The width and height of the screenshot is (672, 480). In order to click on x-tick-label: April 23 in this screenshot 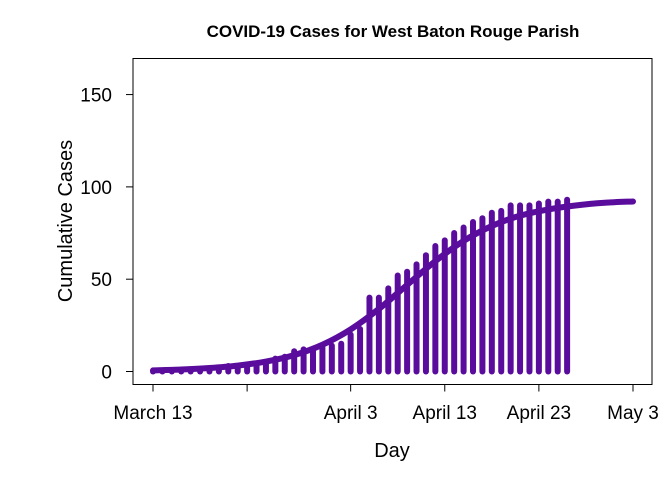, I will do `click(539, 413)`.